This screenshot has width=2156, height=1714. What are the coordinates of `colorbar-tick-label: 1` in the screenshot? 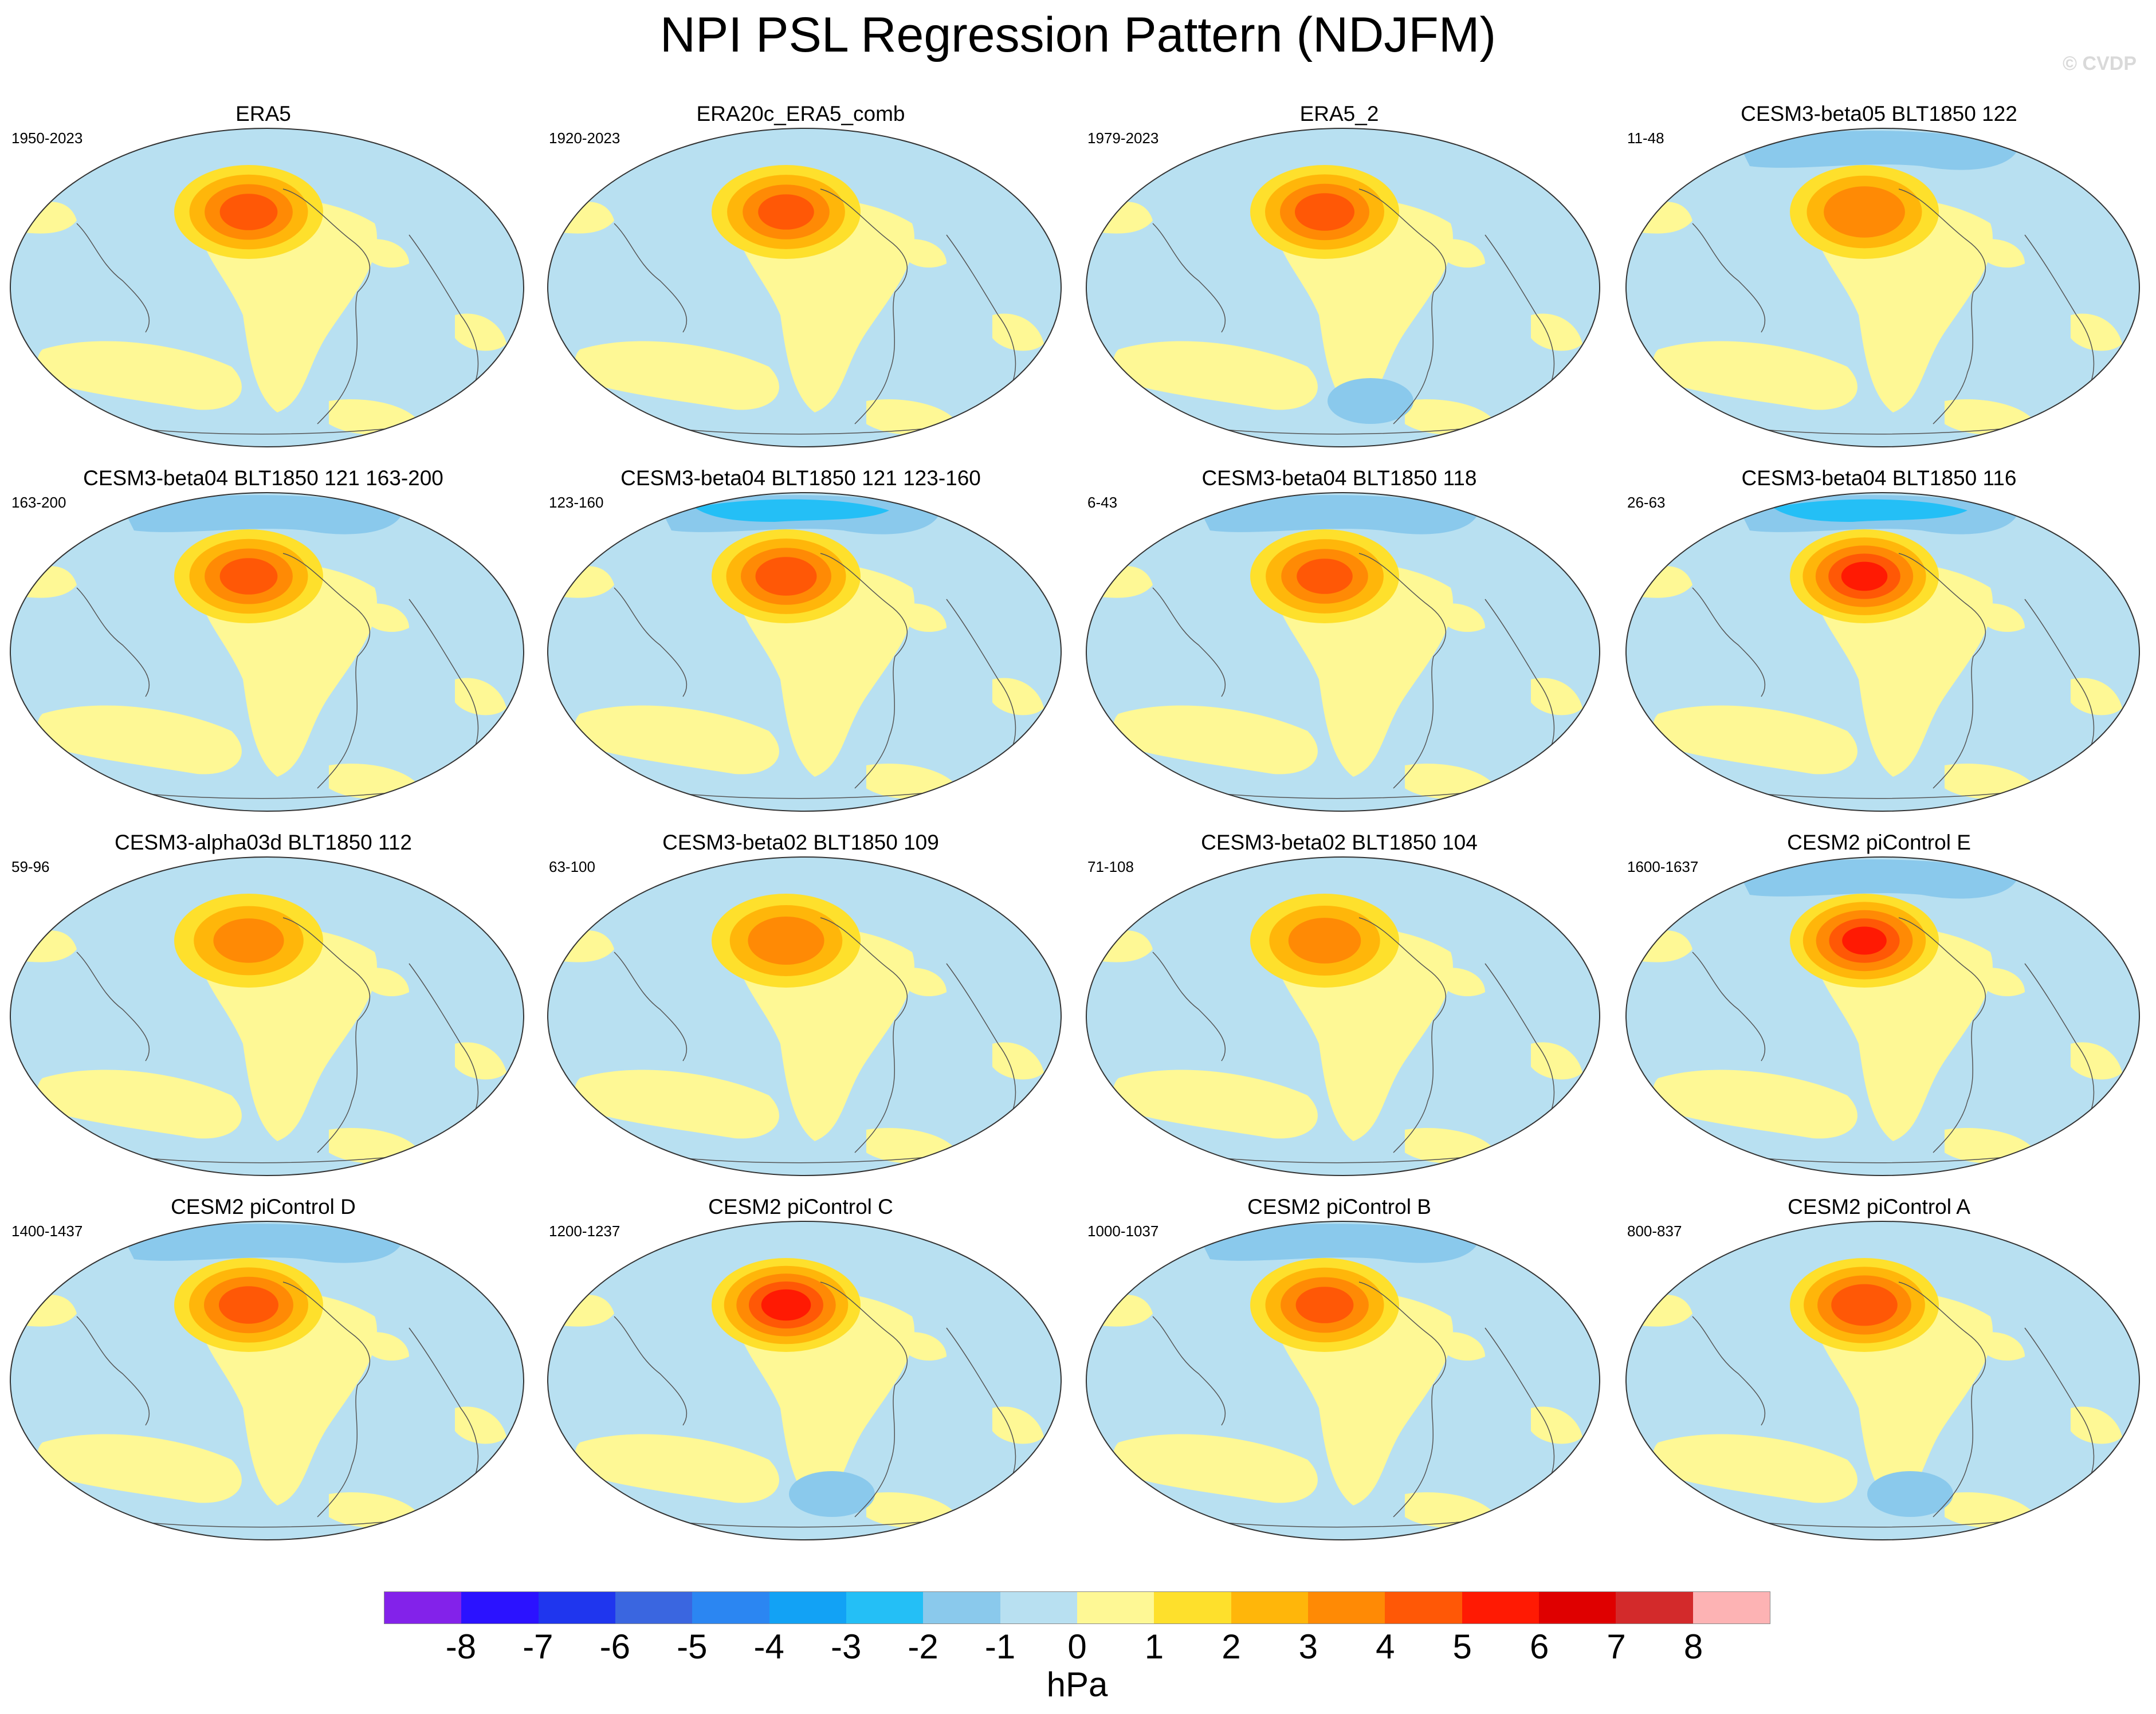 It's located at (1154, 1646).